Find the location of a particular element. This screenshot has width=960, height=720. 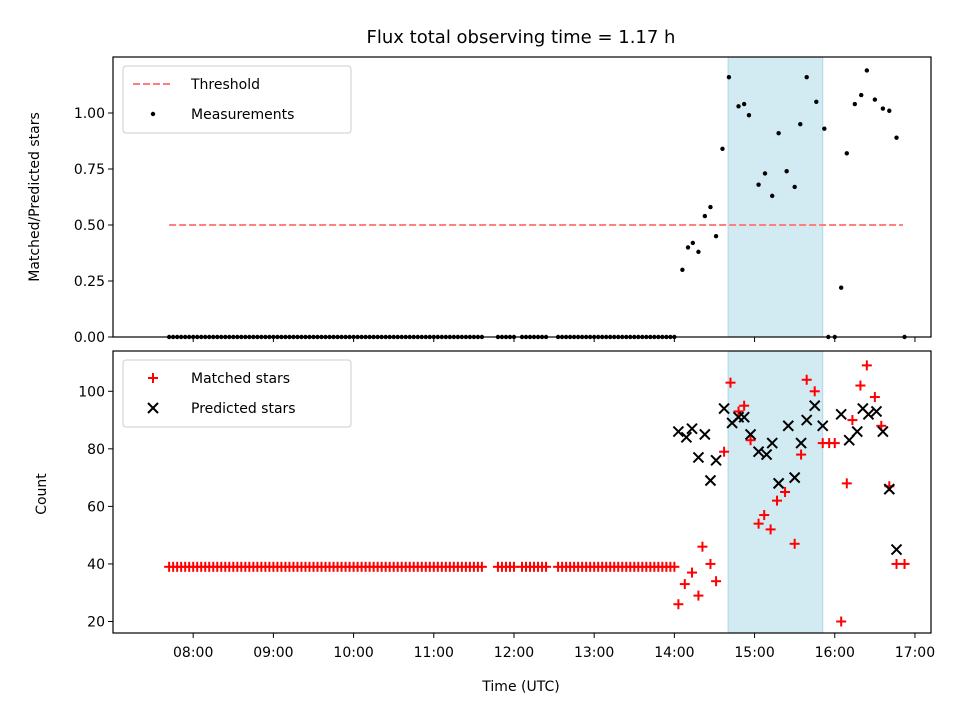

legend-marker-b is located at coordinates (153, 408).